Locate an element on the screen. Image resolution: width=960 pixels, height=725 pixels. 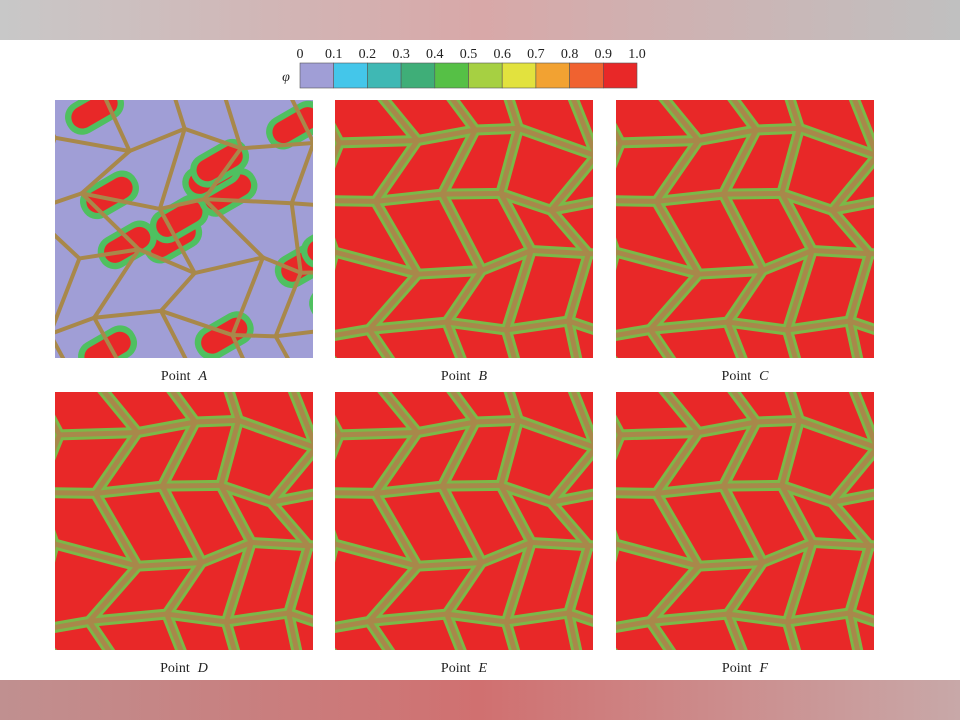
colorbar-tick-label: 0.5 is located at coordinates (469, 54).